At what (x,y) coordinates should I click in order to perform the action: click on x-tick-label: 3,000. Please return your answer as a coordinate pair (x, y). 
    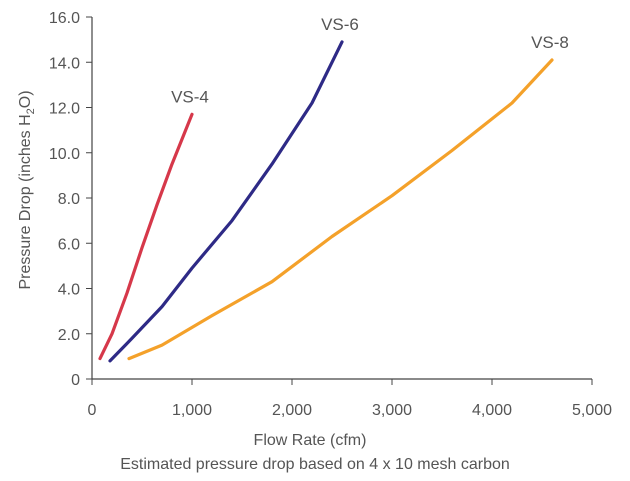
    Looking at the image, I should click on (392, 410).